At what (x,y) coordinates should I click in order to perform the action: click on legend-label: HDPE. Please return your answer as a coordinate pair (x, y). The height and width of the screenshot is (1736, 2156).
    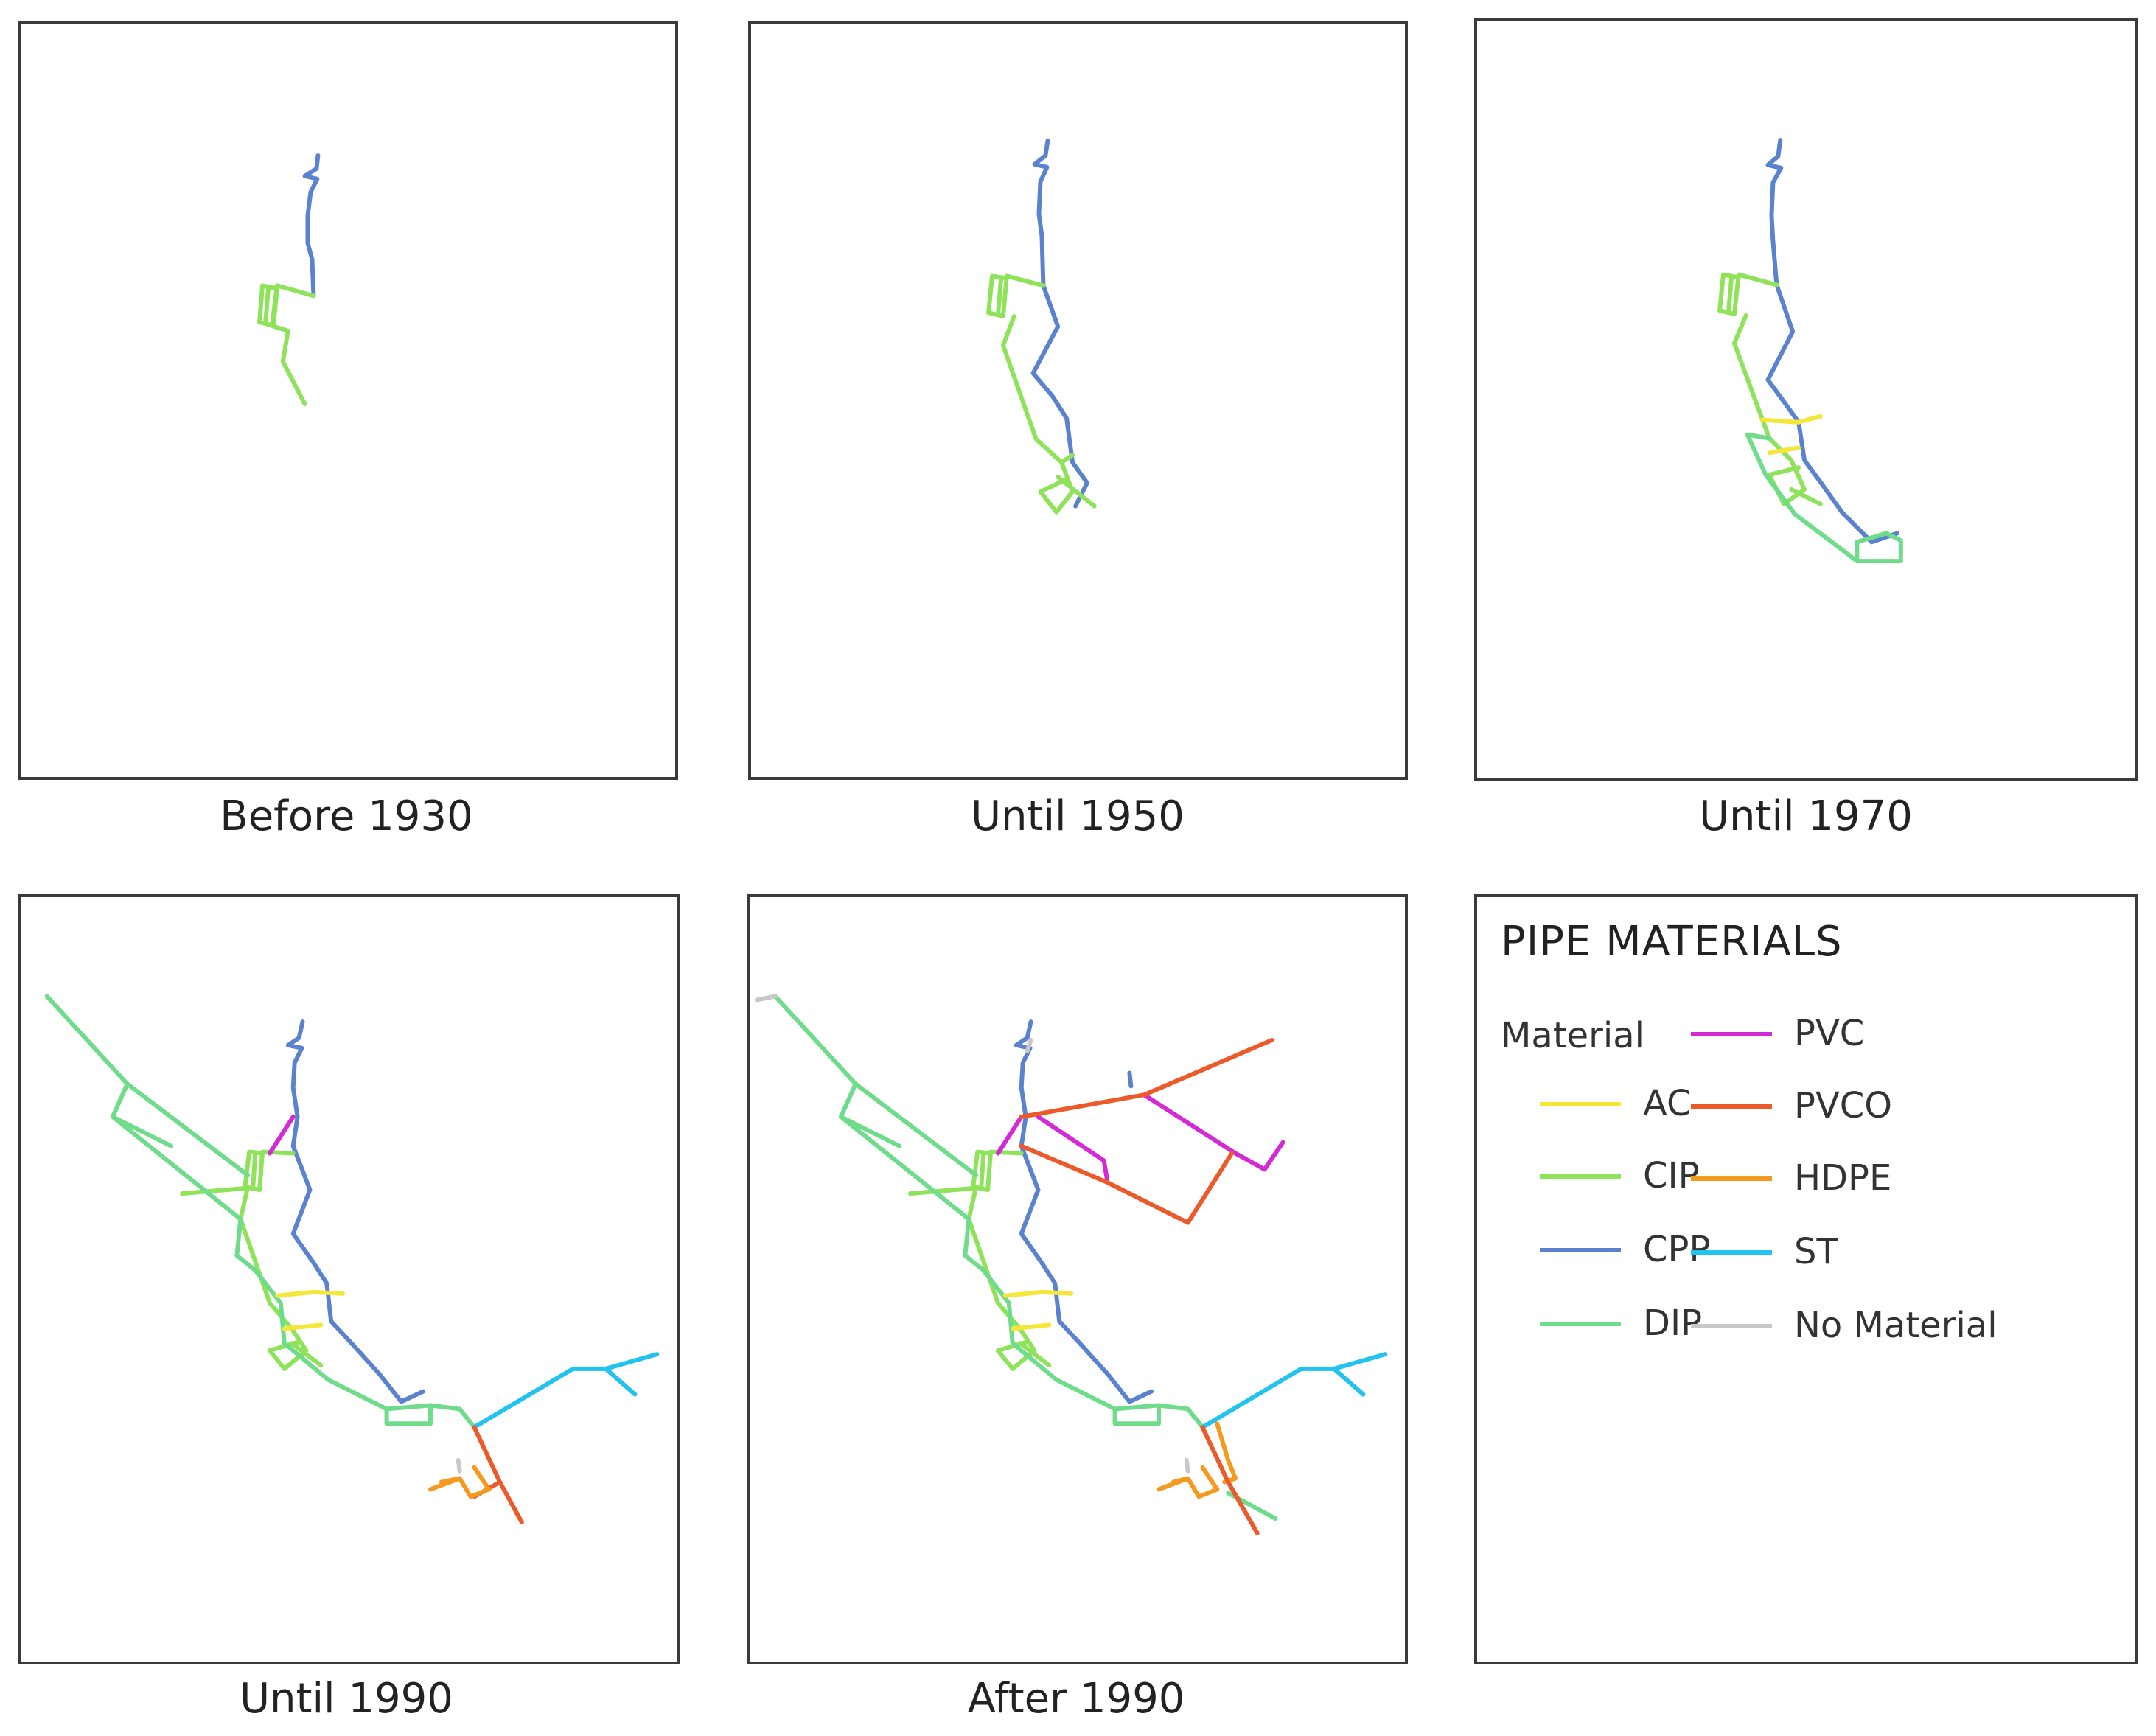
    Looking at the image, I should click on (1843, 1178).